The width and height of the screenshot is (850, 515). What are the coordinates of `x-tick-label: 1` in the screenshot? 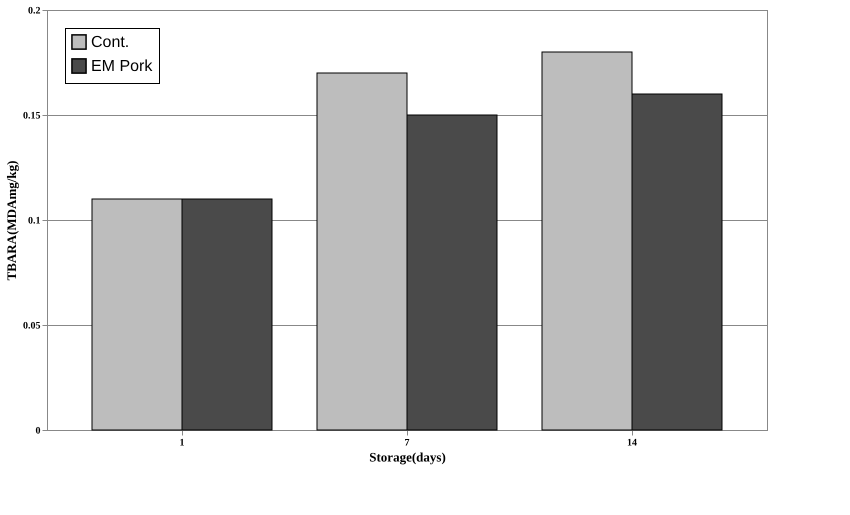 It's located at (182, 443).